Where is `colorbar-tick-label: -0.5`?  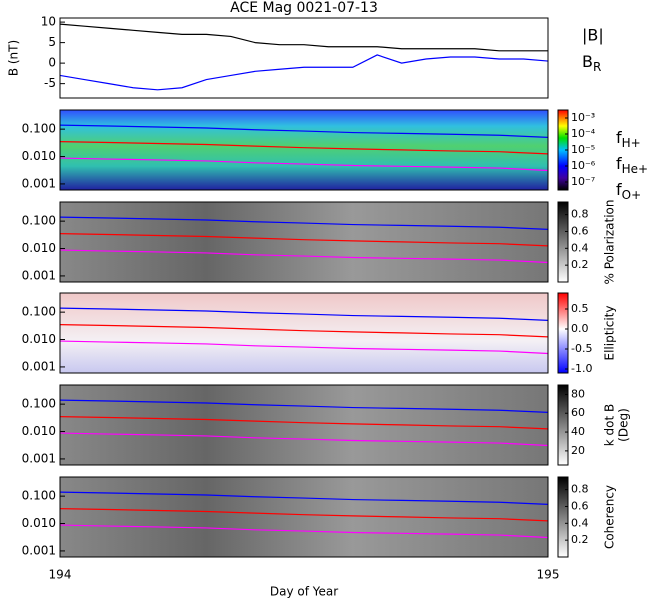 colorbar-tick-label: -0.5 is located at coordinates (581, 348).